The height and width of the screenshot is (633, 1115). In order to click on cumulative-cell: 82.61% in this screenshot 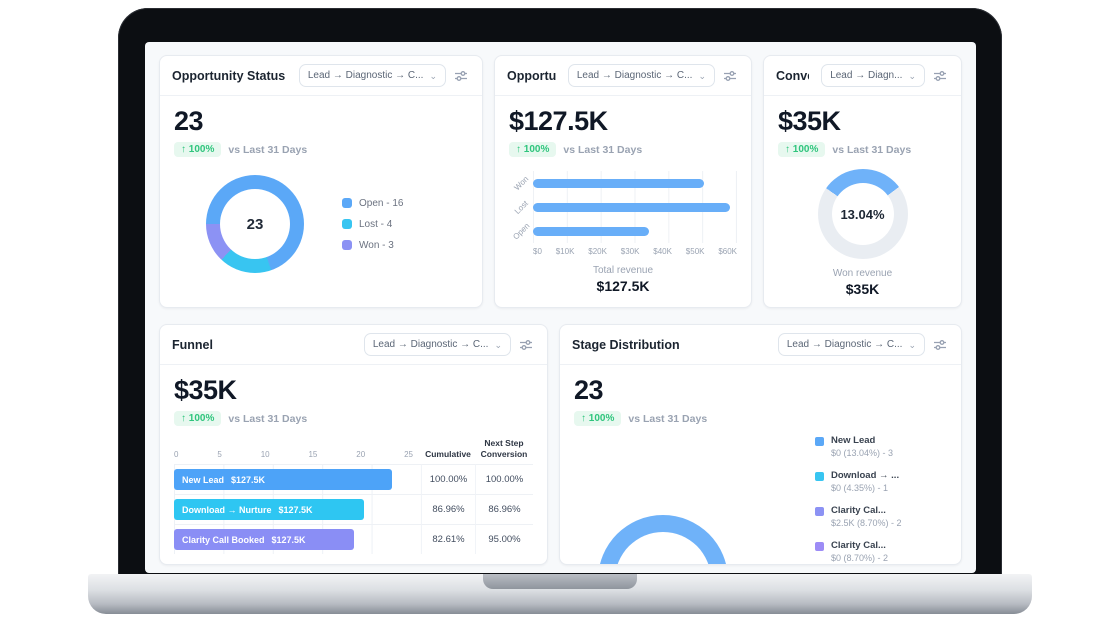, I will do `click(448, 539)`.